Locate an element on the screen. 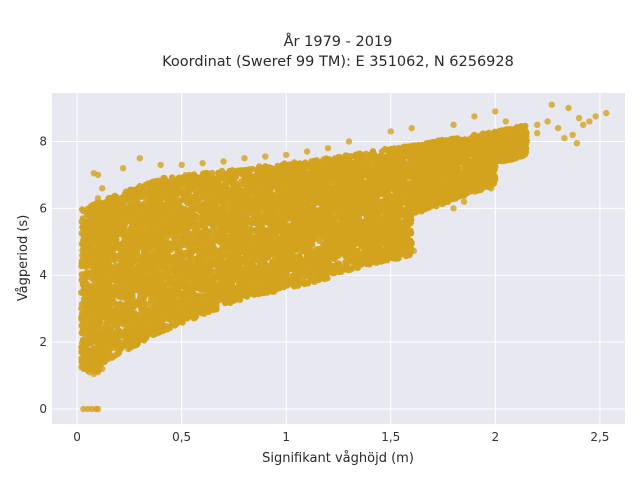 Image resolution: width=640 pixels, height=480 pixels. data-point-1900 is located at coordinates (122, 268).